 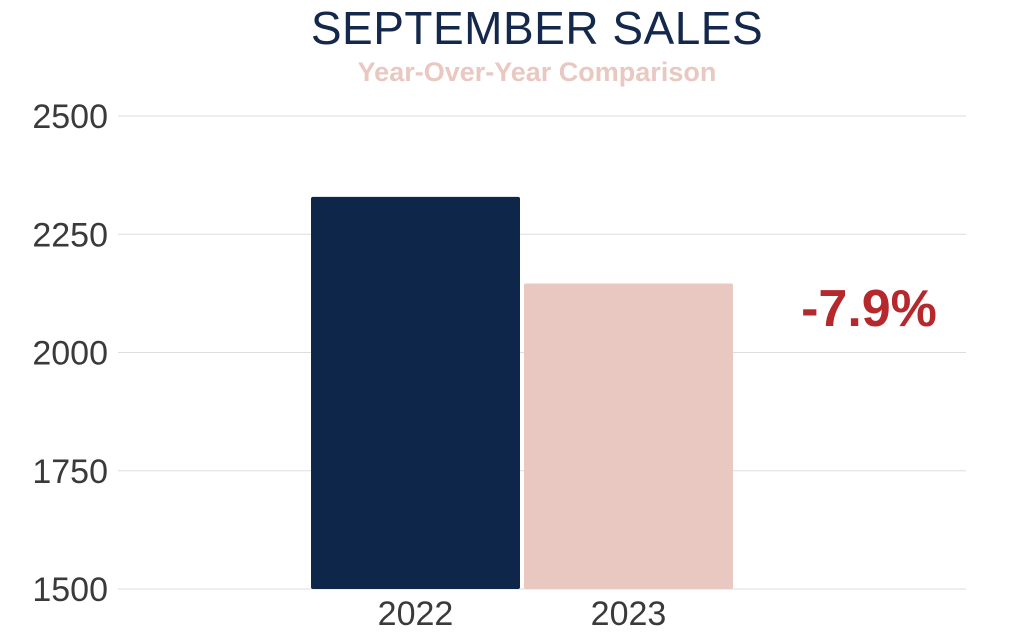 I want to click on x-tick-label: 2022, so click(x=416, y=614).